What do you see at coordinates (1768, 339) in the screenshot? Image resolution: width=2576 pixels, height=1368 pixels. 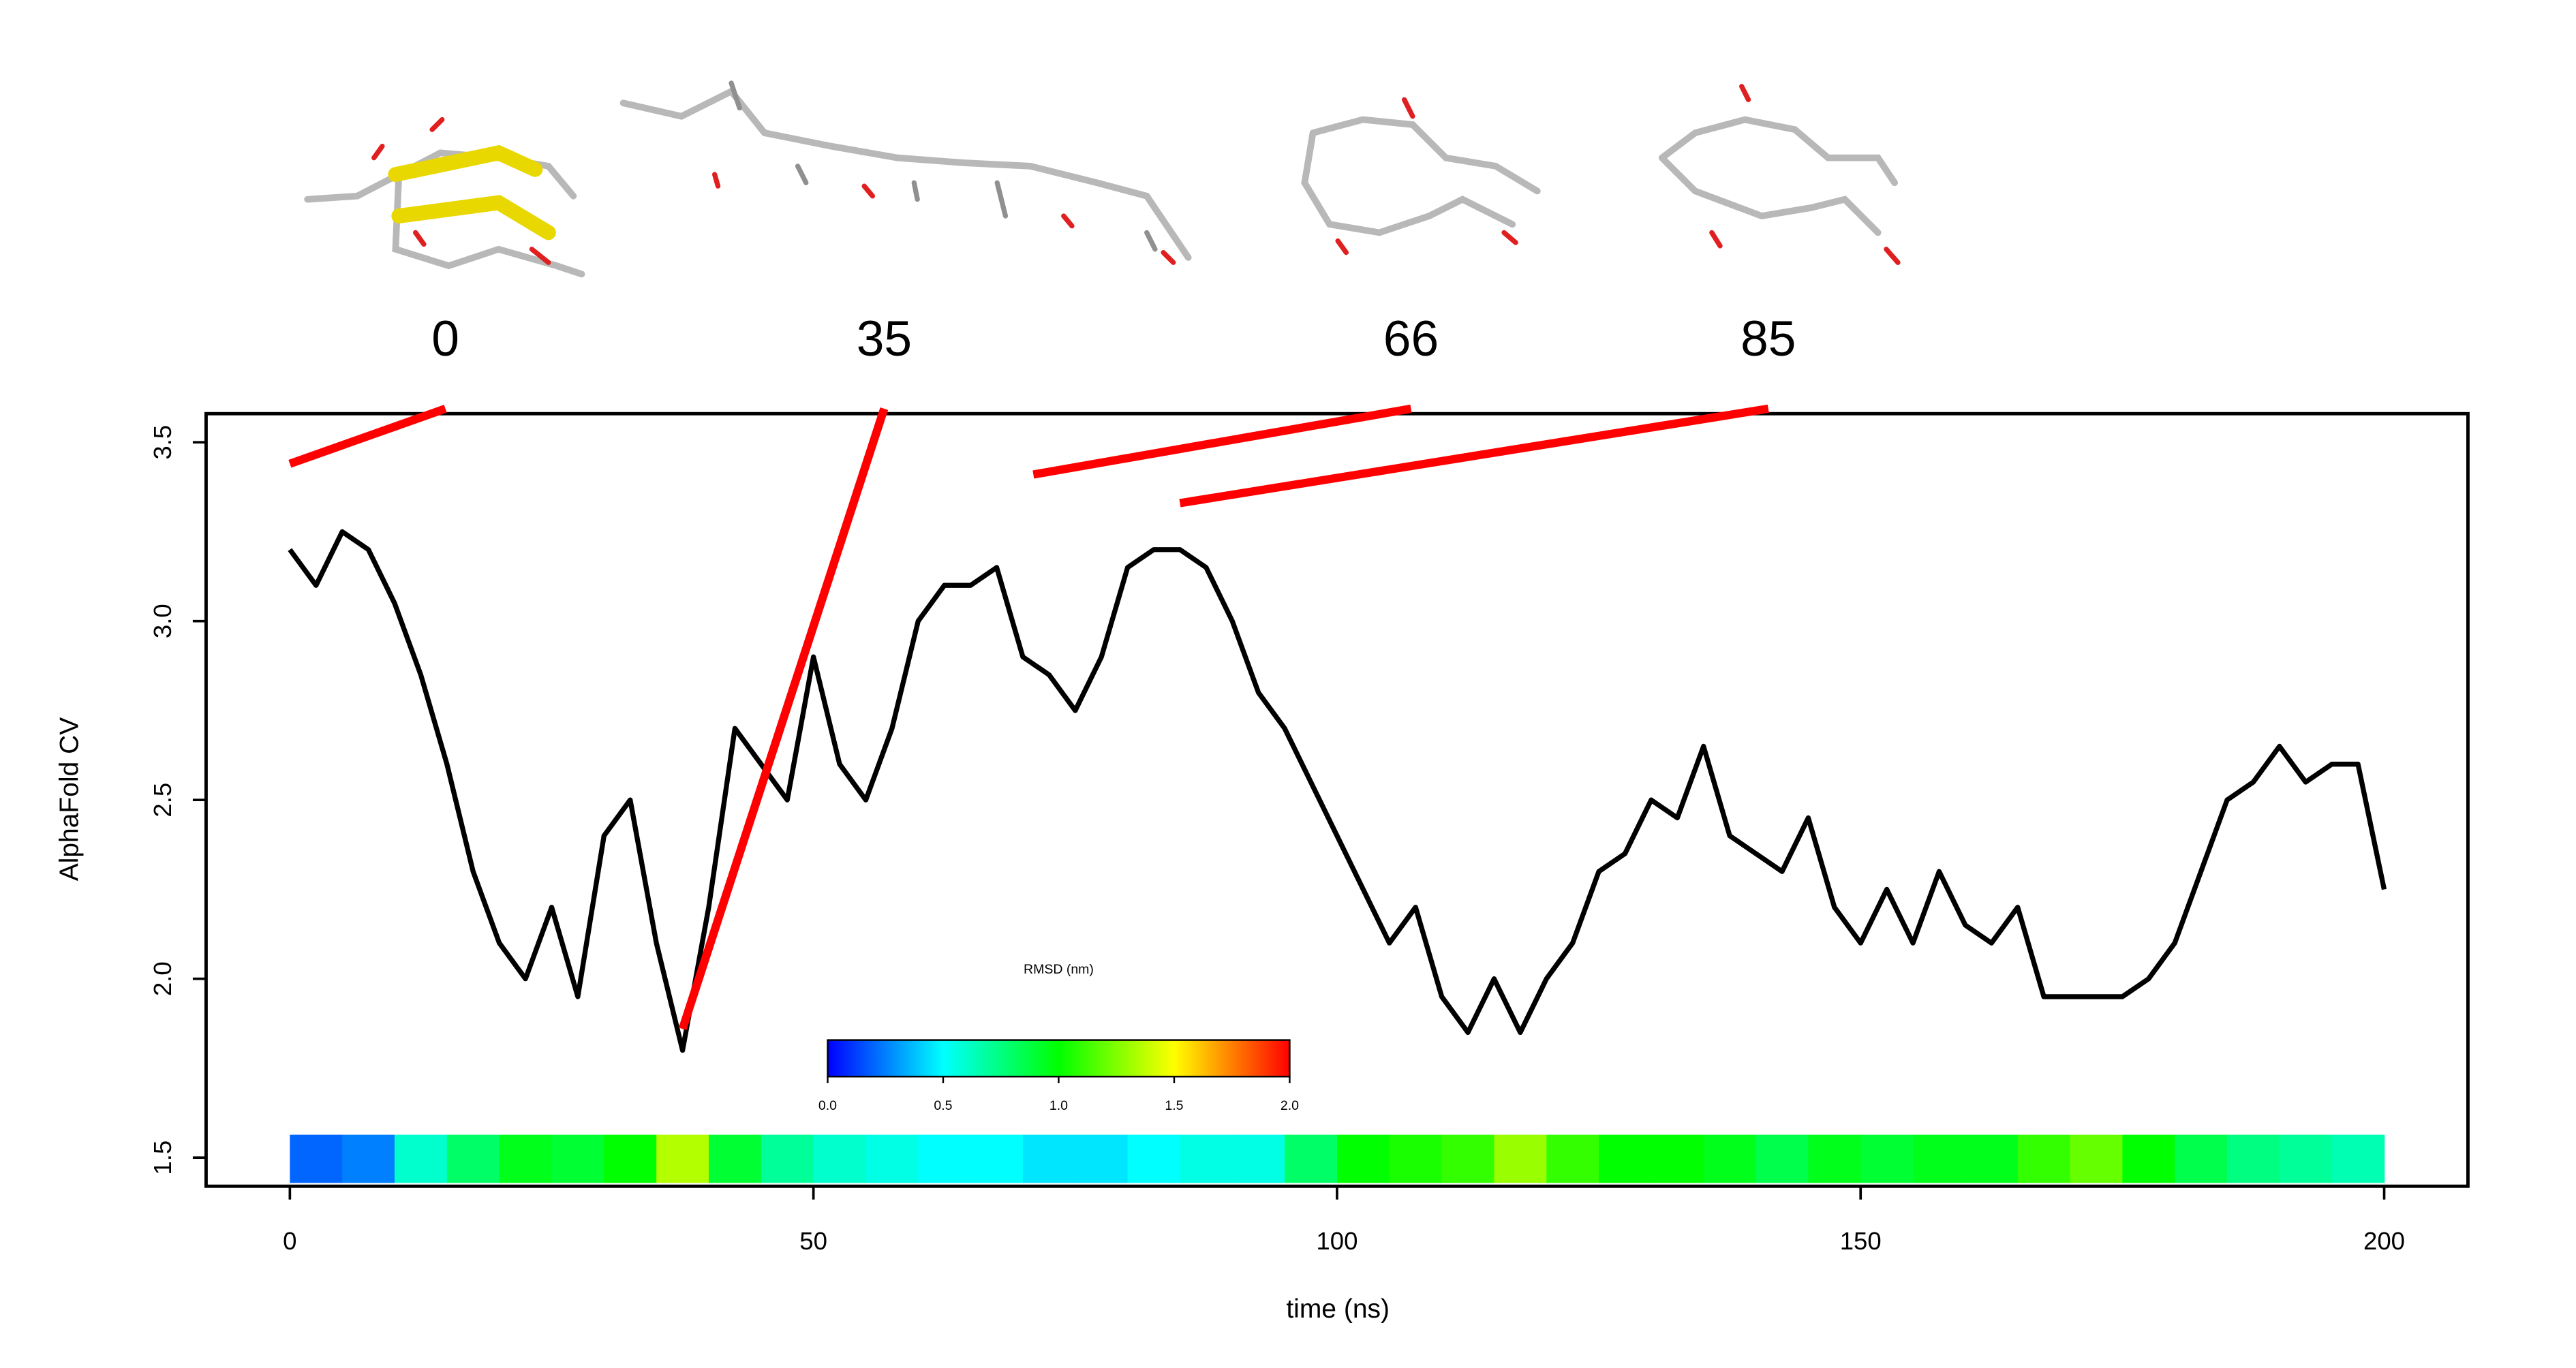 I see `snapshot-label: 85` at bounding box center [1768, 339].